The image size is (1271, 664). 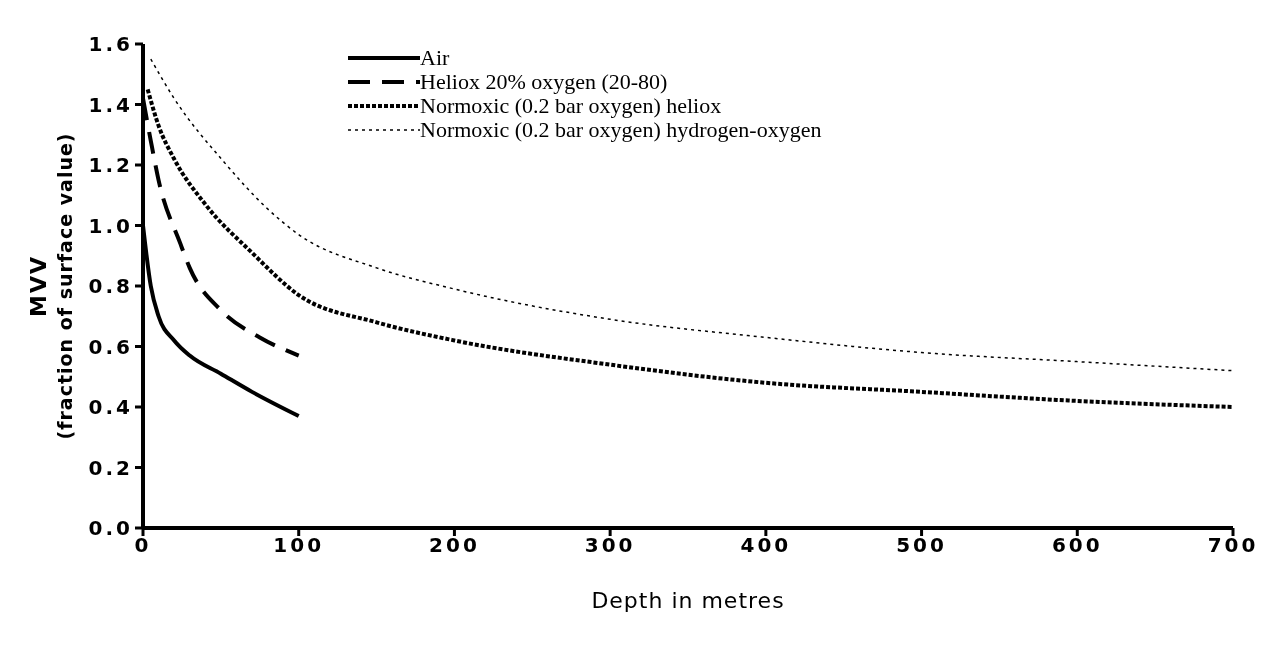 What do you see at coordinates (110, 104) in the screenshot?
I see `y-tick-label: 1.4` at bounding box center [110, 104].